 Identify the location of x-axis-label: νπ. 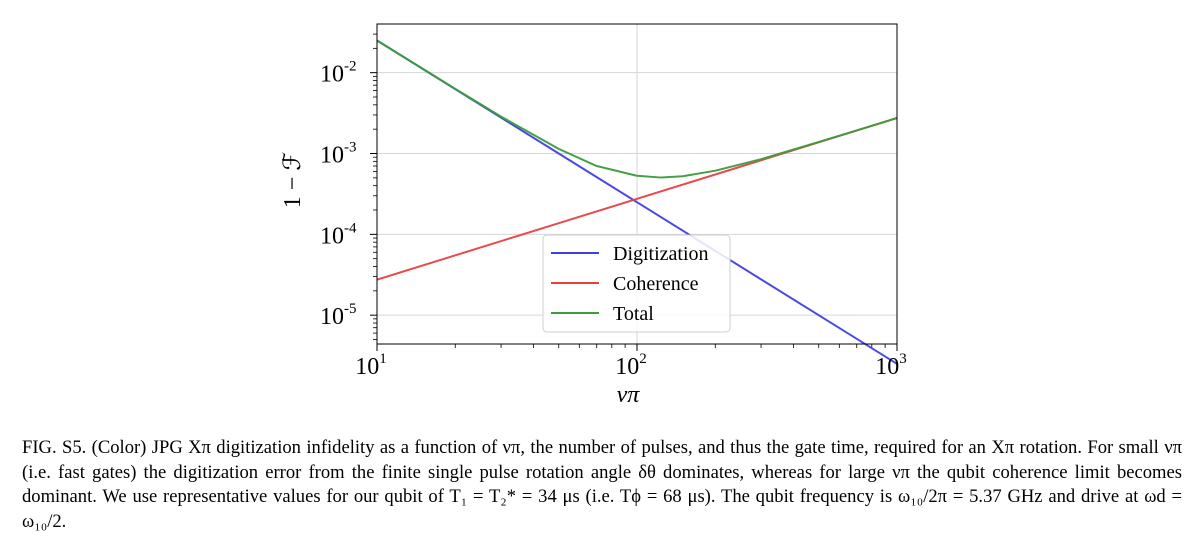
(629, 395).